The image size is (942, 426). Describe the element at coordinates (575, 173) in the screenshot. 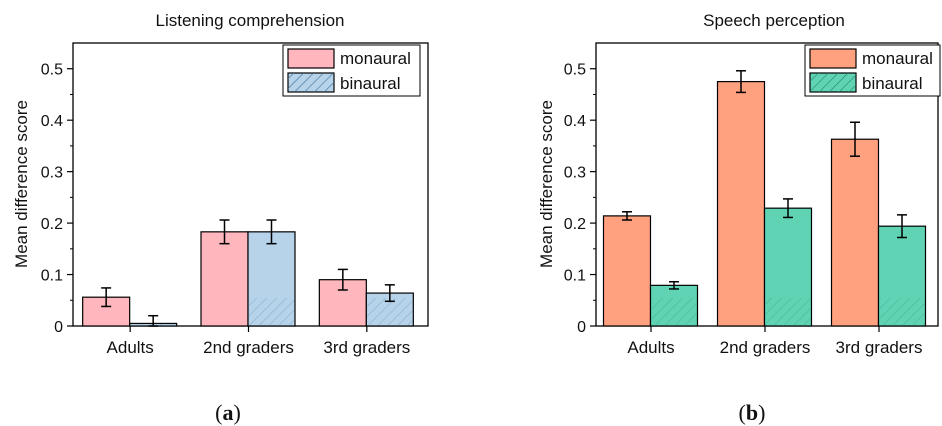

I see `y-tick-label-b: 0.3` at that location.